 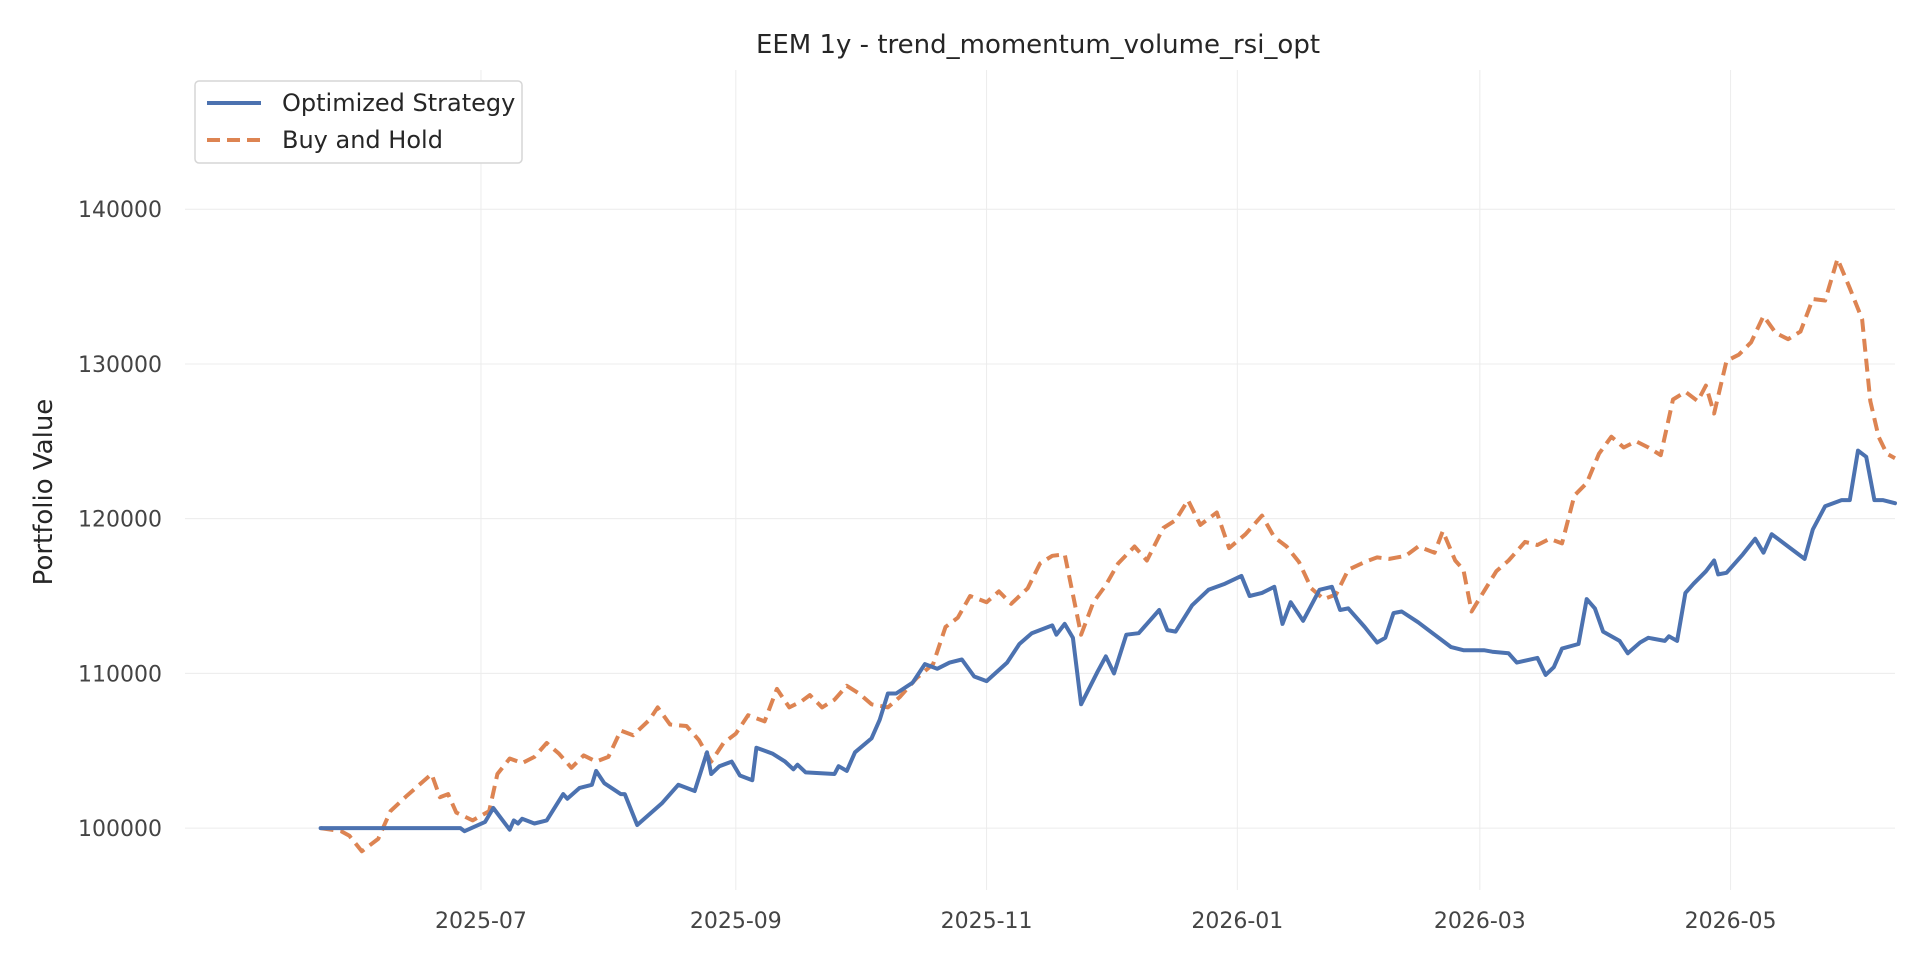 I want to click on x-tick-label: 2026-03, so click(x=1480, y=921).